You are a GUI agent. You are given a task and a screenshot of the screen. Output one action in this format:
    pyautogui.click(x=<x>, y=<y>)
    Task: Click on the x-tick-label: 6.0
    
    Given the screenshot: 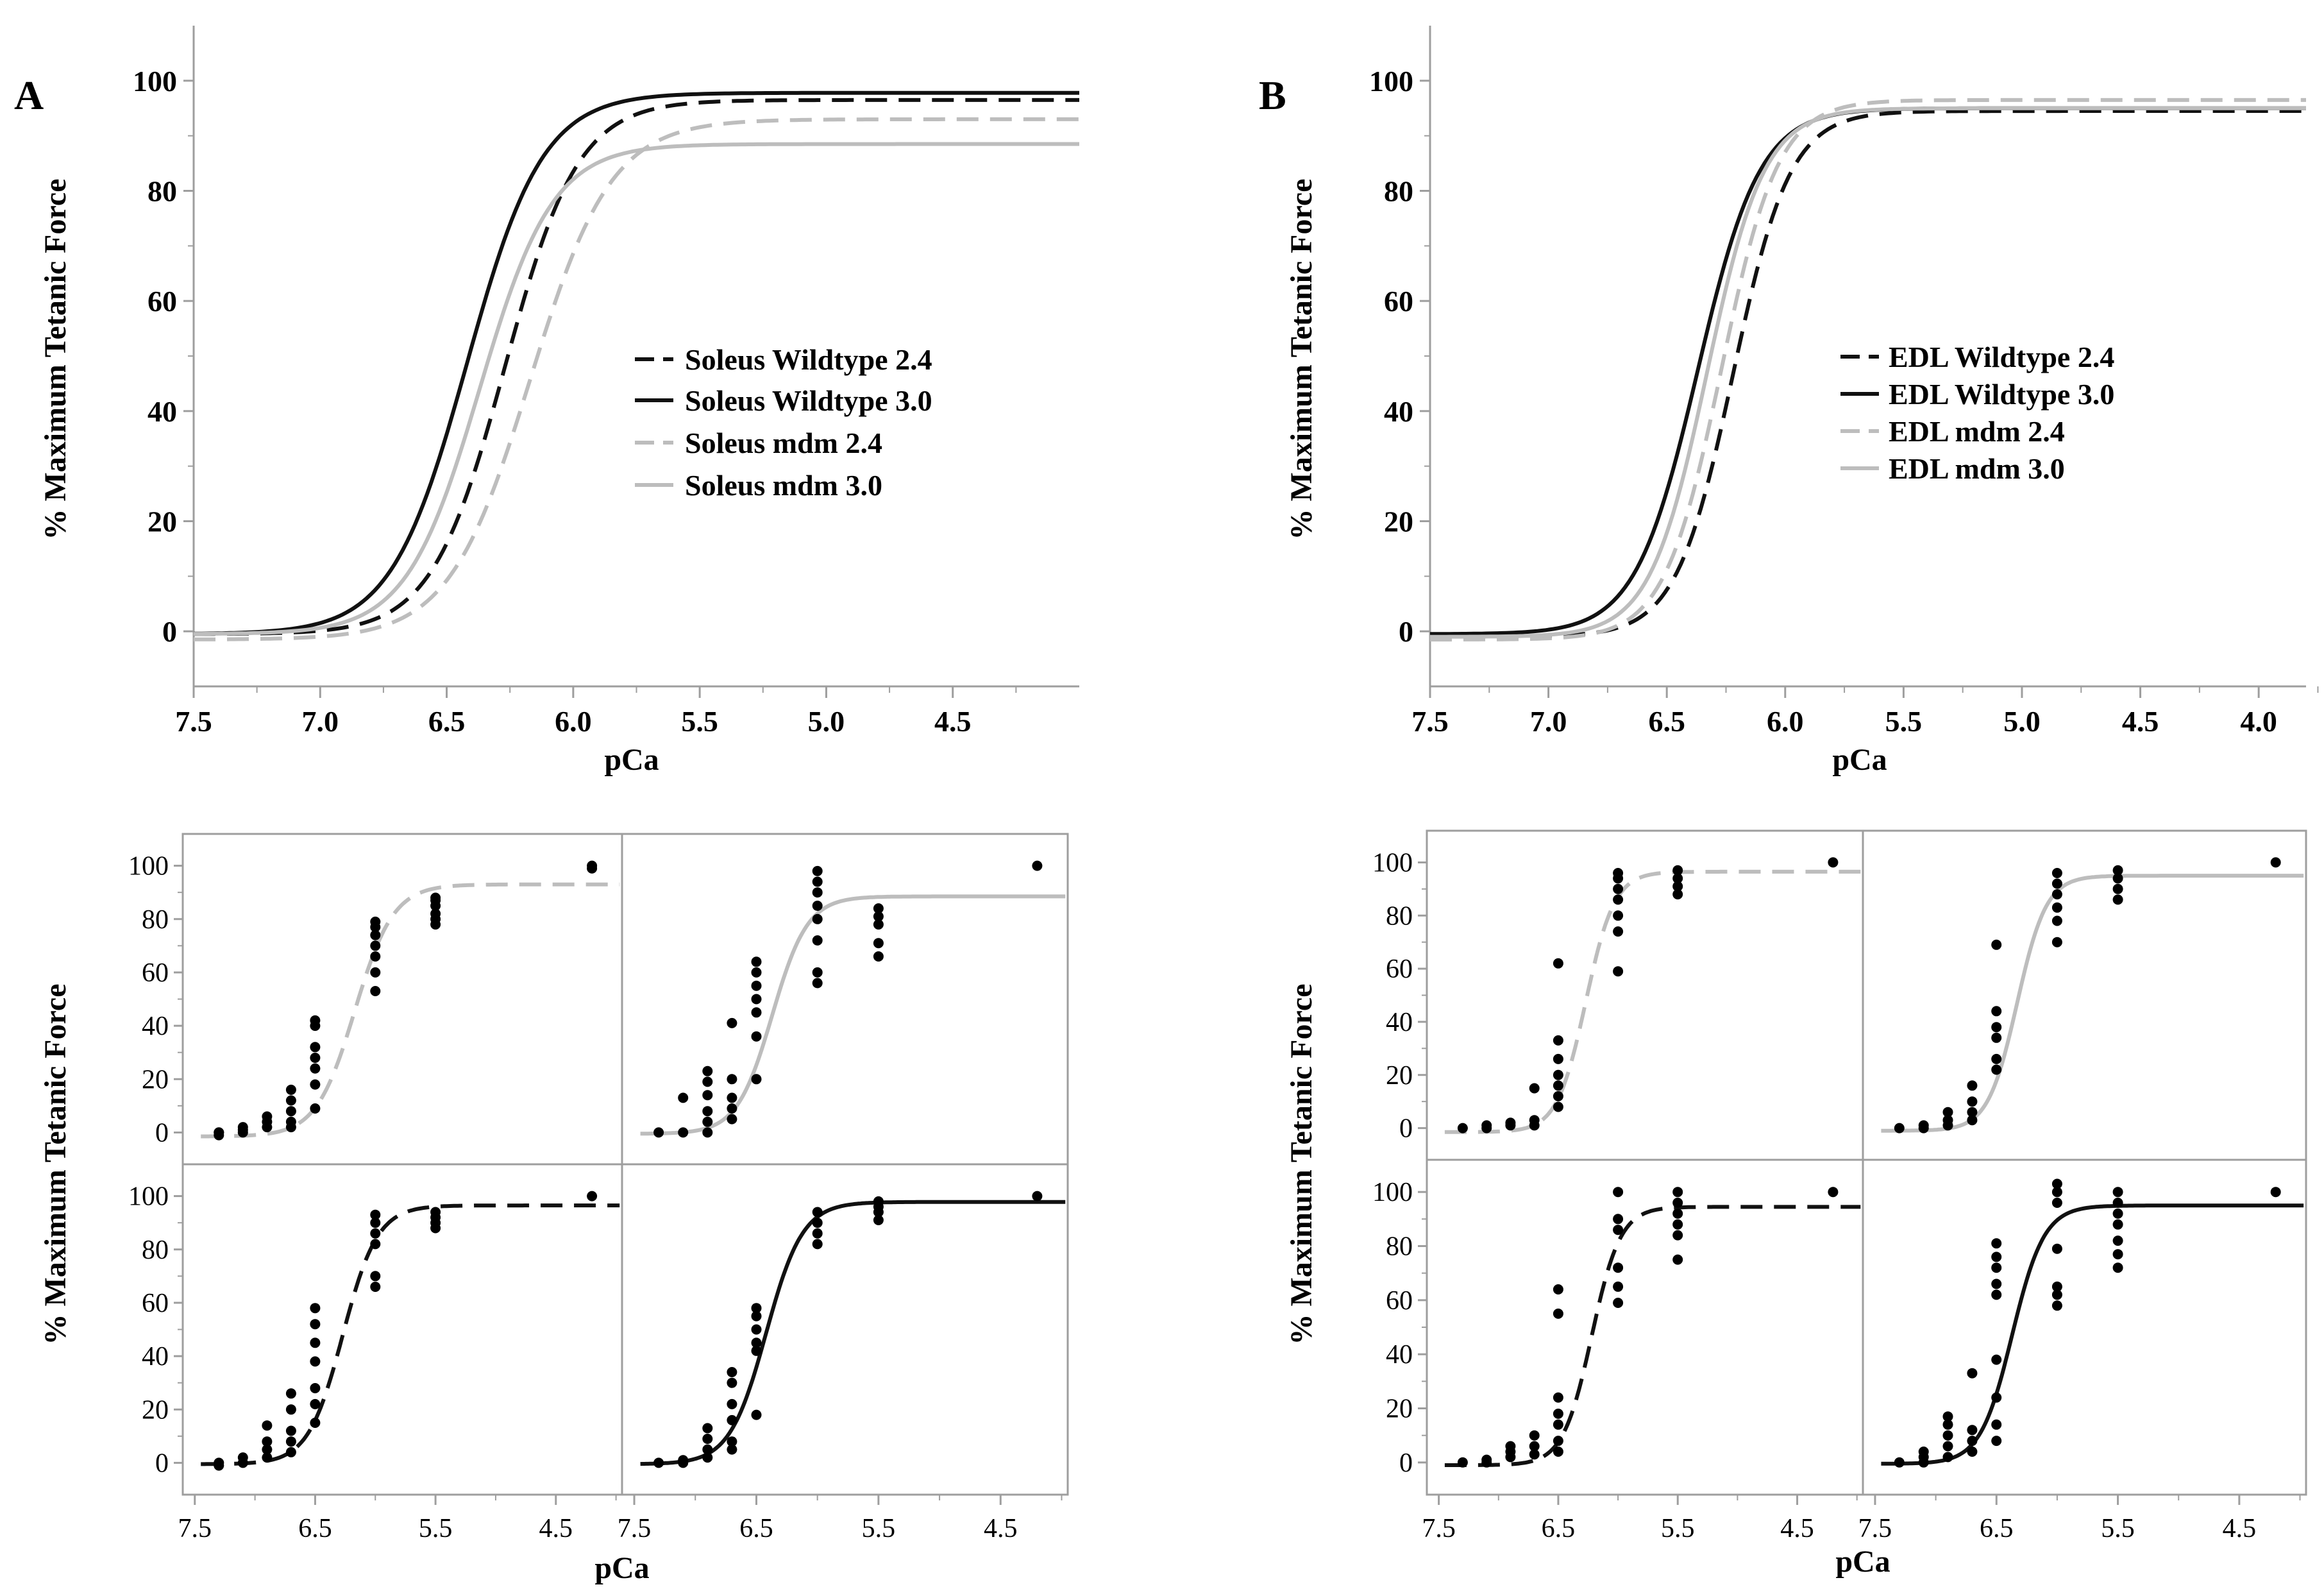 What is the action you would take?
    pyautogui.click(x=1785, y=722)
    